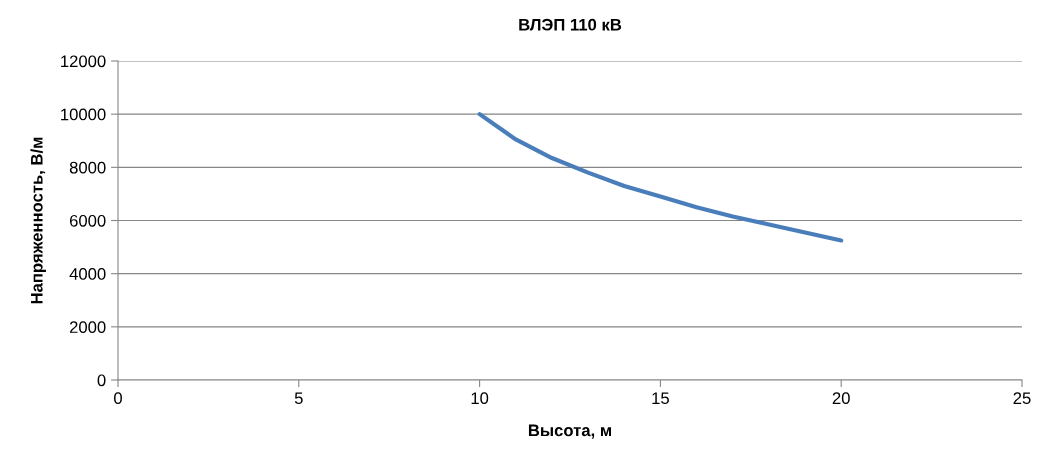  What do you see at coordinates (660, 398) in the screenshot?
I see `x-tick-label: 15` at bounding box center [660, 398].